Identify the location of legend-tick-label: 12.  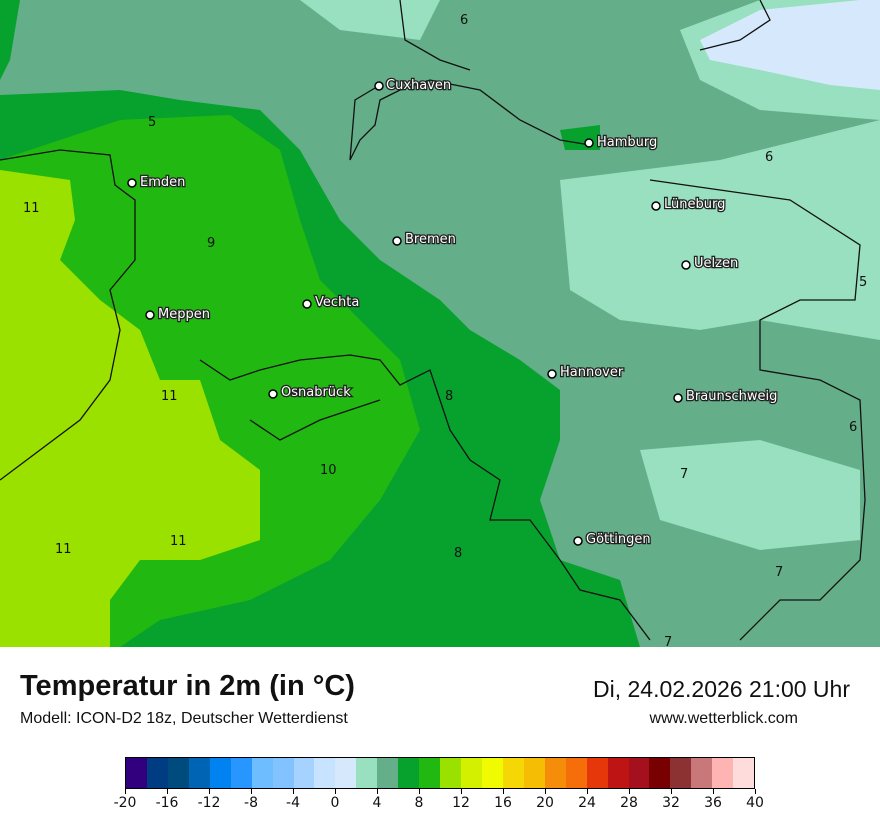
(461, 803).